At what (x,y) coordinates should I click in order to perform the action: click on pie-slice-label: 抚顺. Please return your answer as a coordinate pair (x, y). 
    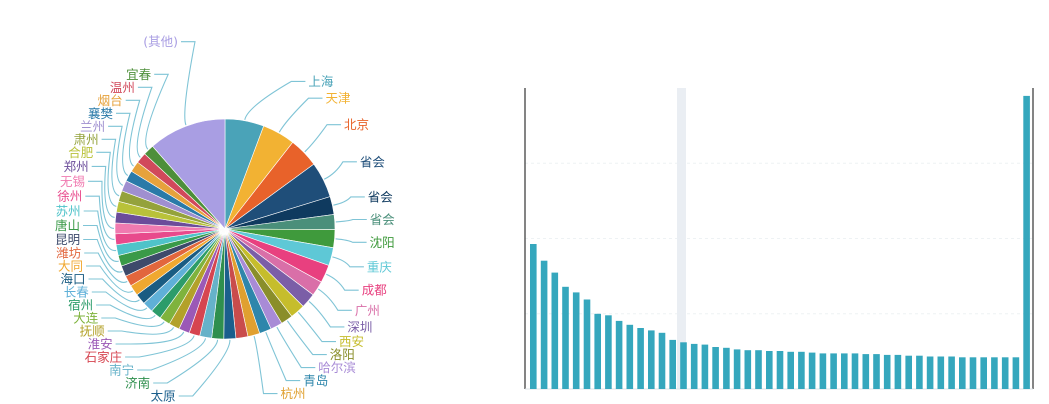
    Looking at the image, I should click on (92, 331).